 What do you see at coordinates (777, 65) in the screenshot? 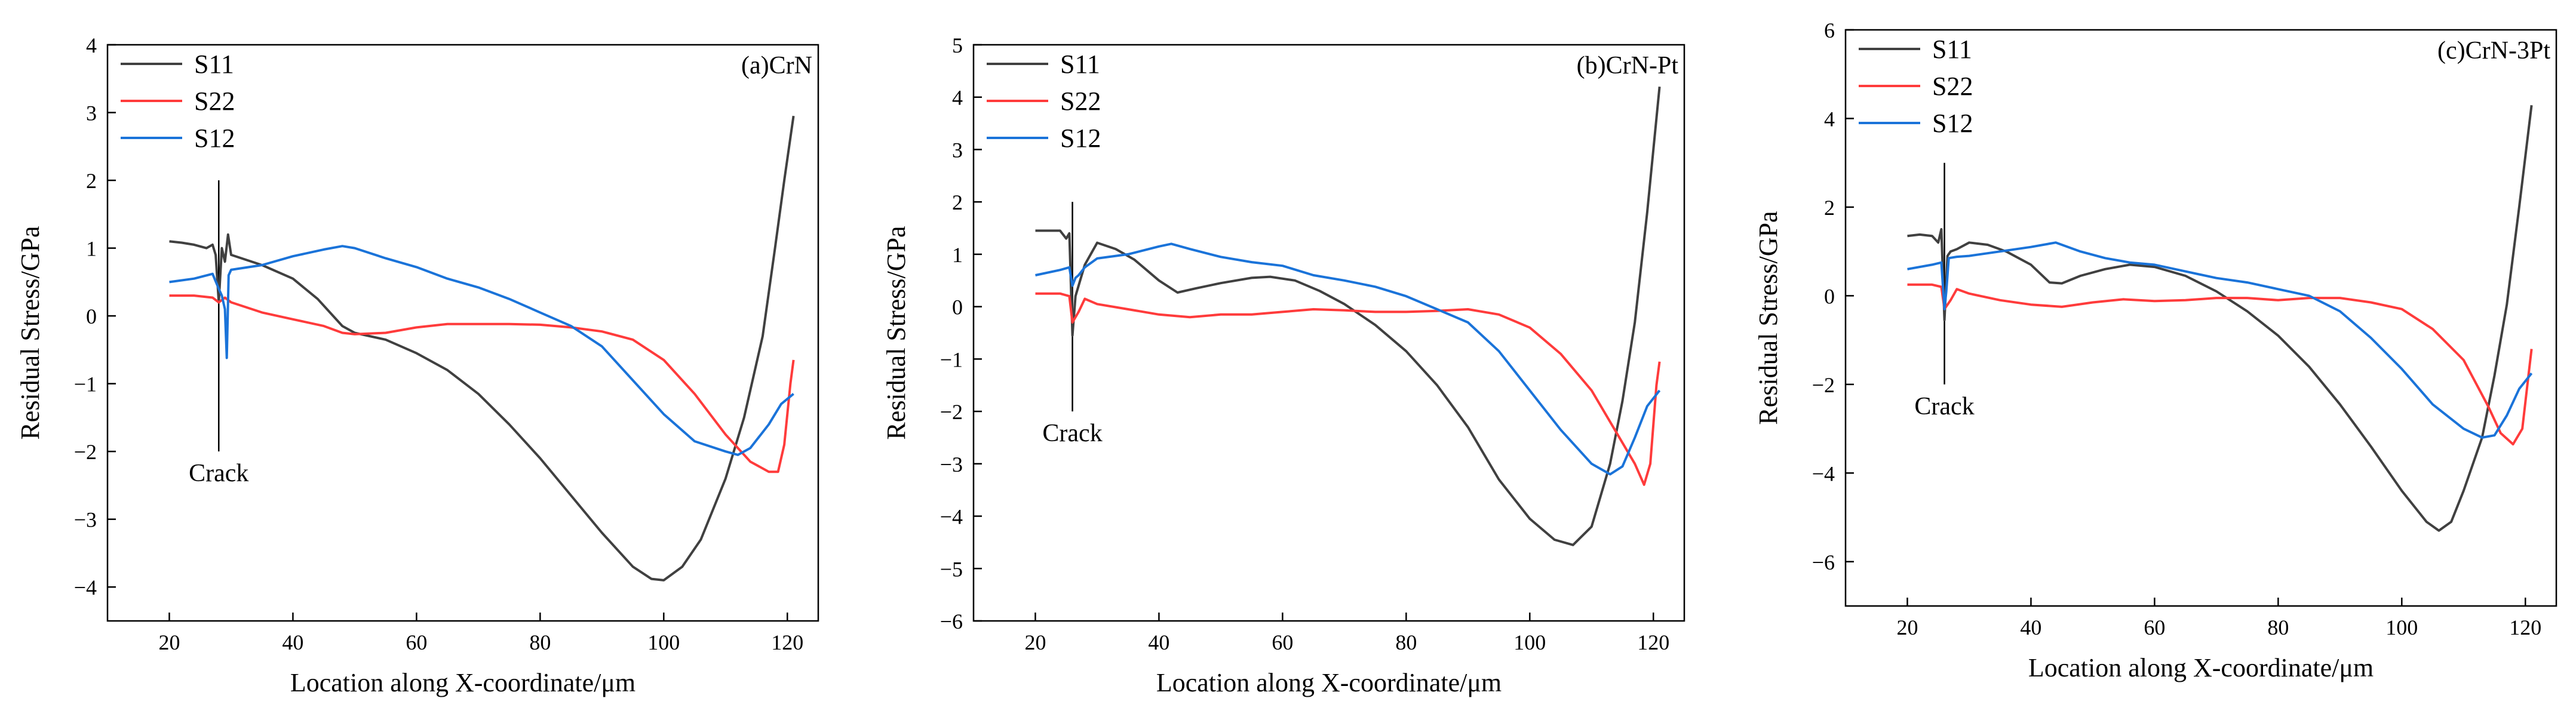
I see `panel-title: (a)CrN` at bounding box center [777, 65].